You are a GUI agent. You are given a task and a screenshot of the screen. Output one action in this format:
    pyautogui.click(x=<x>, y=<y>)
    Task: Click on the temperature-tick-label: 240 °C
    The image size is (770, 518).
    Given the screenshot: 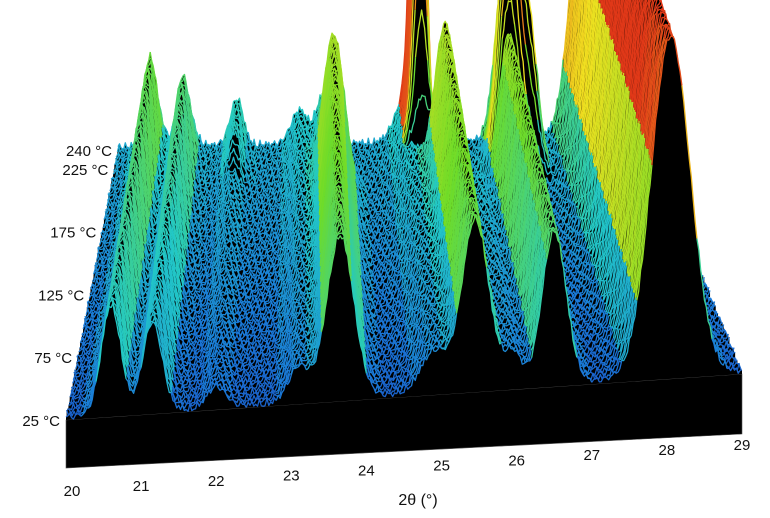 What is the action you would take?
    pyautogui.click(x=89, y=151)
    